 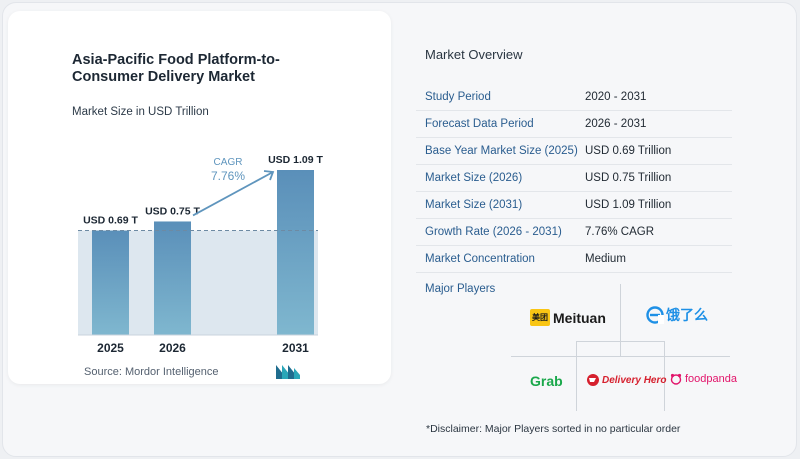 What do you see at coordinates (479, 124) in the screenshot?
I see `overview-row-label: Forecast Data Period` at bounding box center [479, 124].